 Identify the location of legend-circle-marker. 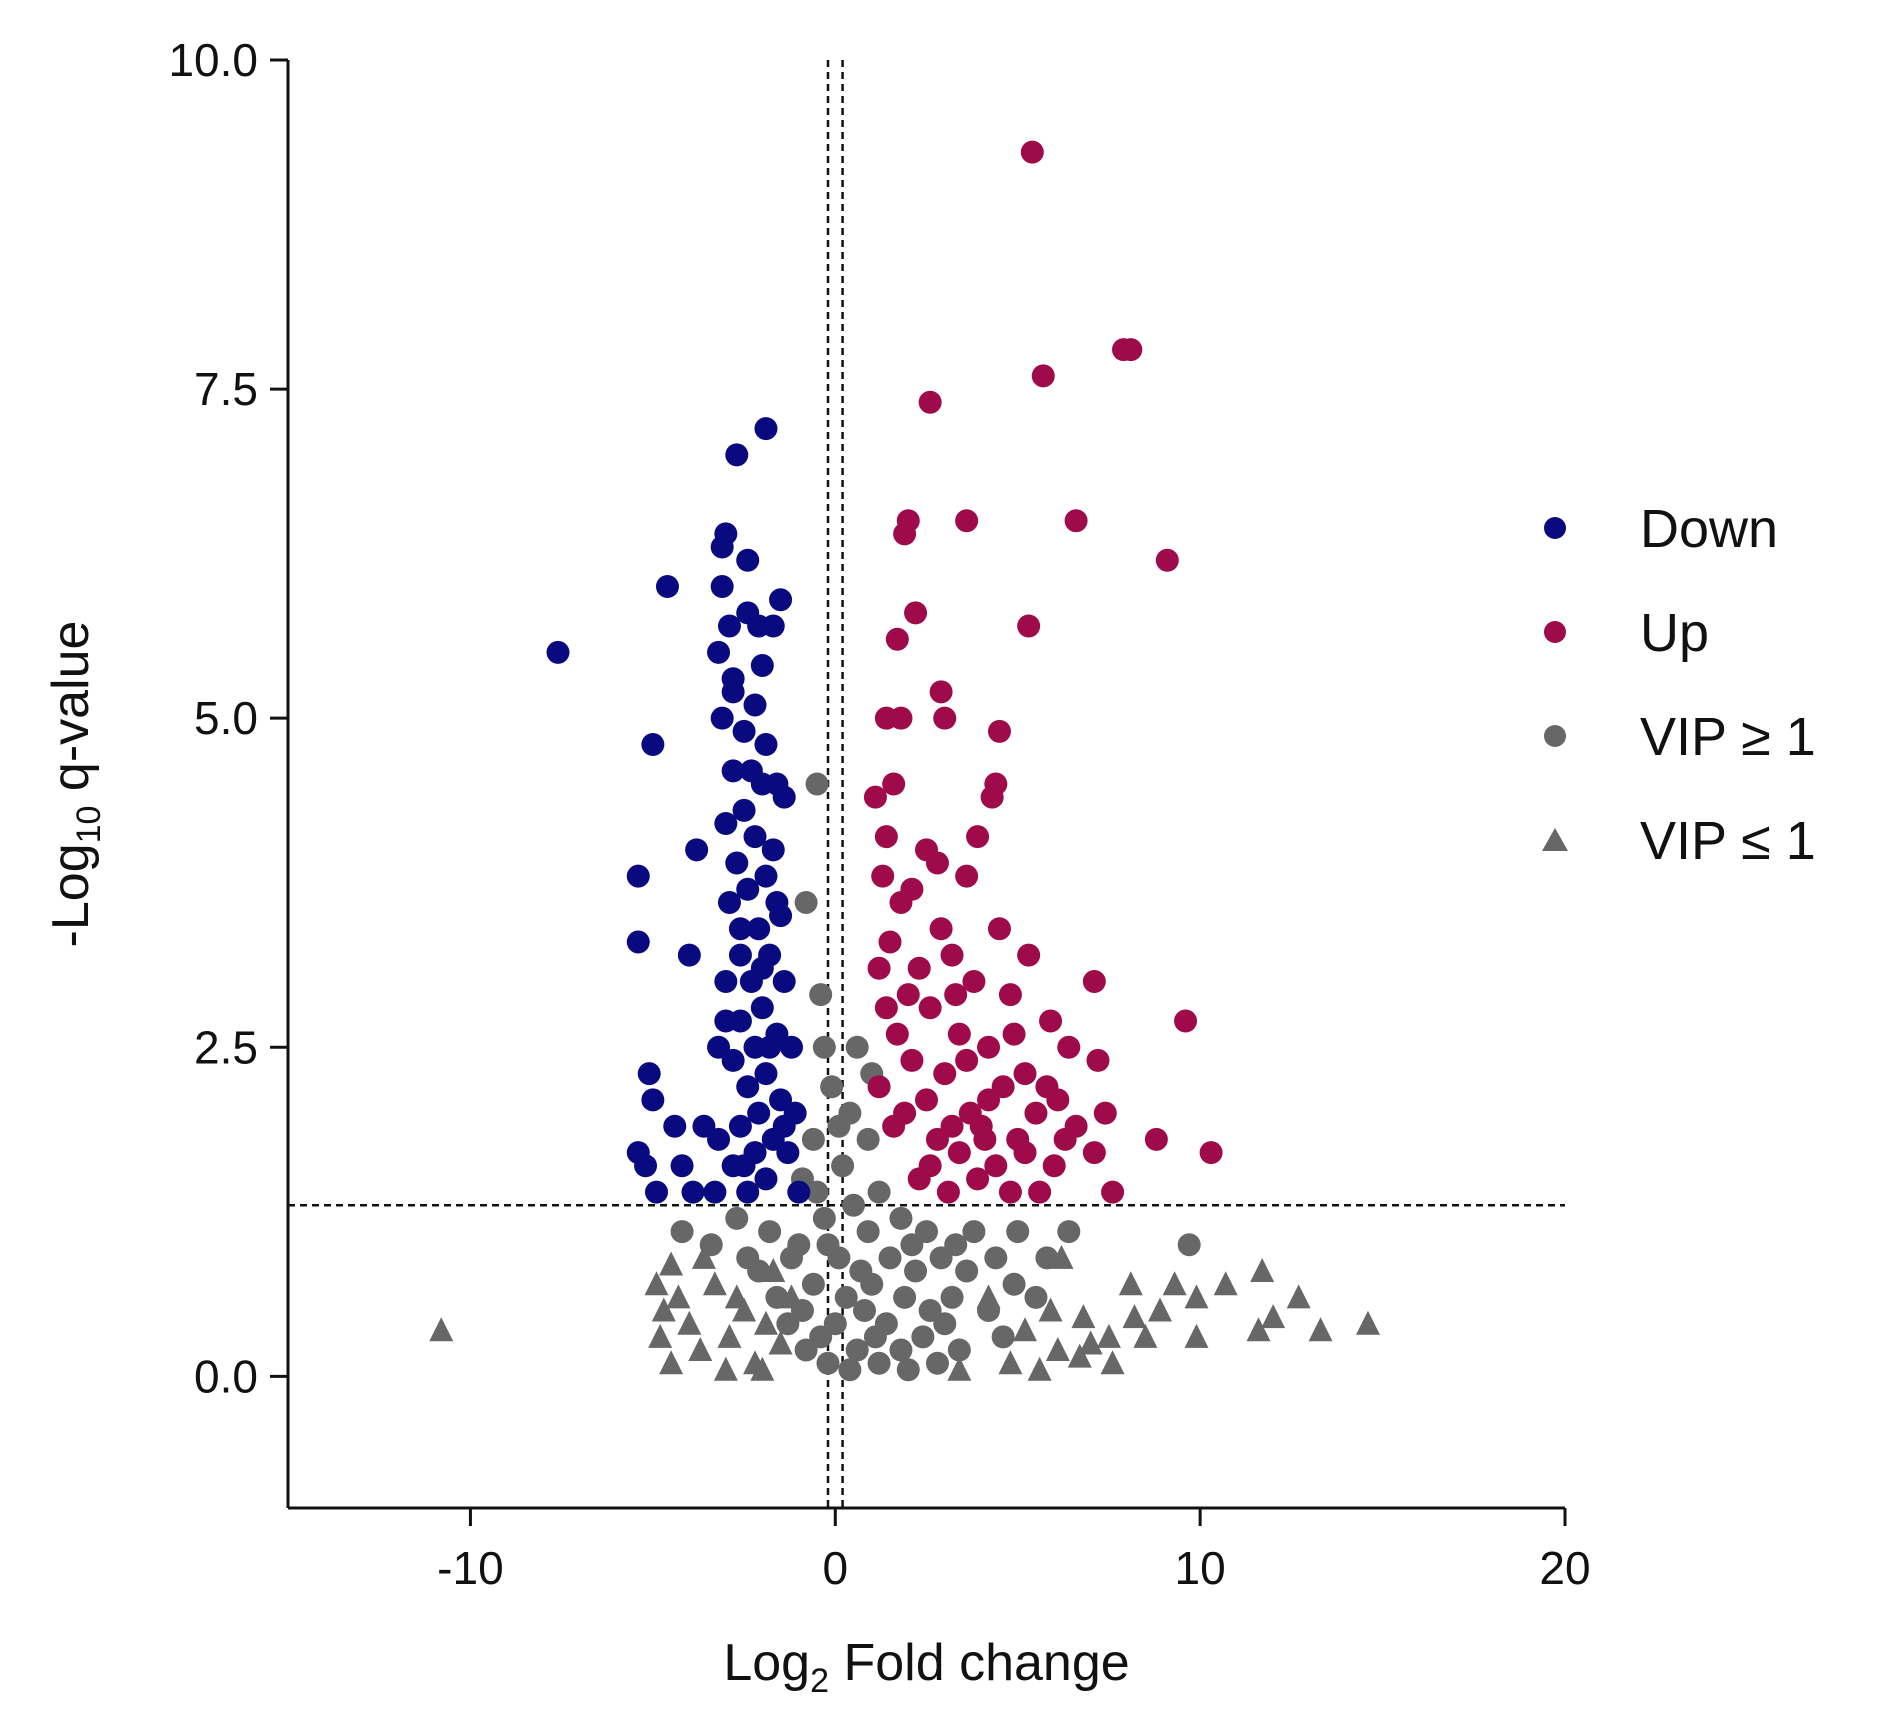
(1555, 736).